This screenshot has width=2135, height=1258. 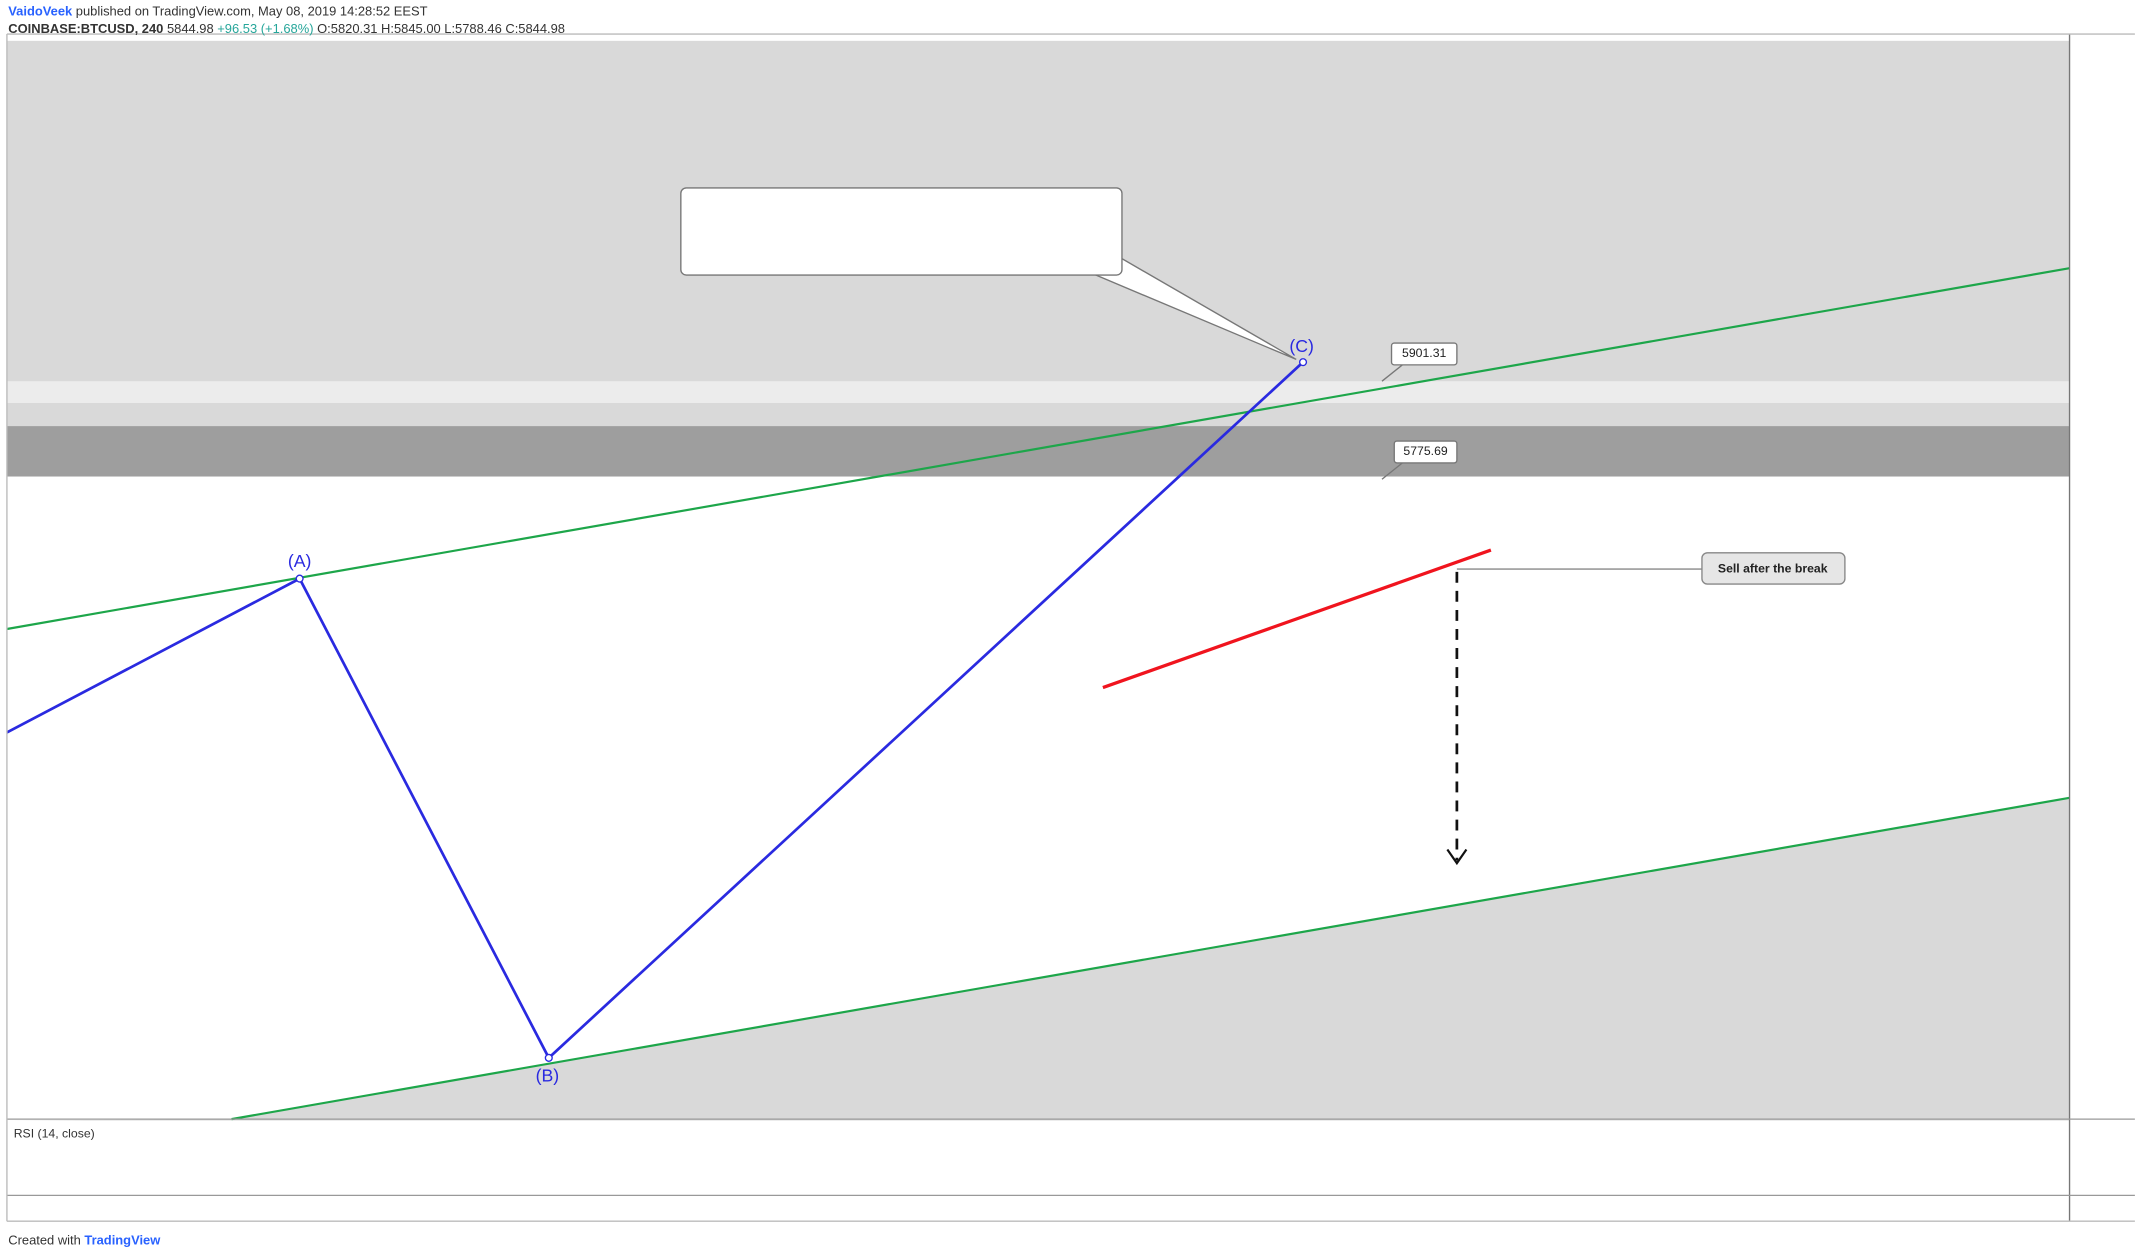 I want to click on ohlc: O:5820.31 H:5845.00 L:5788.46 C:5844.98, so click(x=441, y=28).